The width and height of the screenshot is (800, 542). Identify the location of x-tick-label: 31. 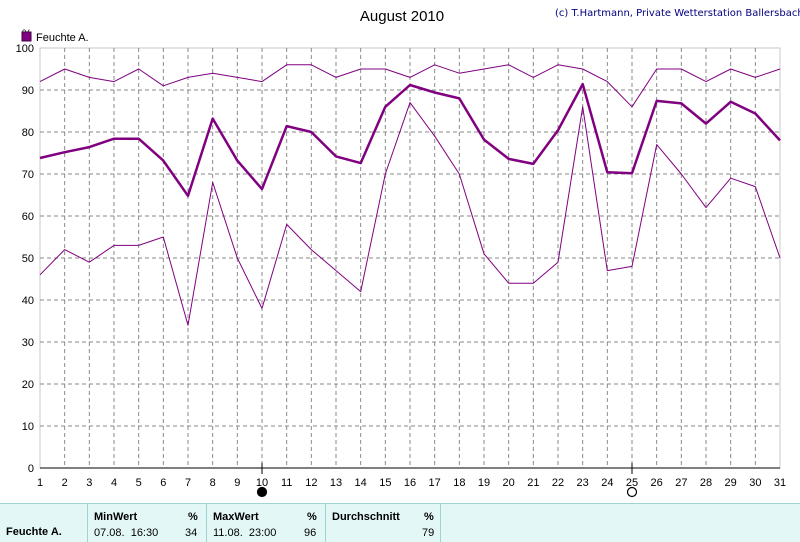
(780, 483).